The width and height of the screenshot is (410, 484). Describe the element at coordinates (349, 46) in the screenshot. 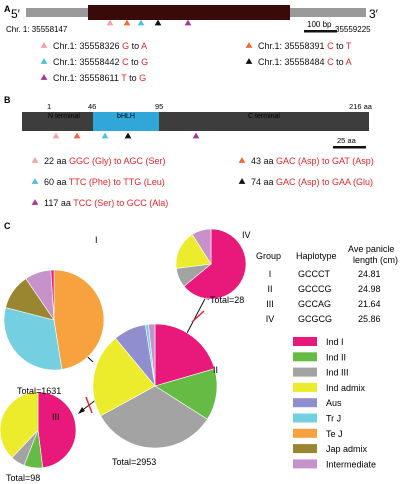

I see `variant-alt: T` at that location.